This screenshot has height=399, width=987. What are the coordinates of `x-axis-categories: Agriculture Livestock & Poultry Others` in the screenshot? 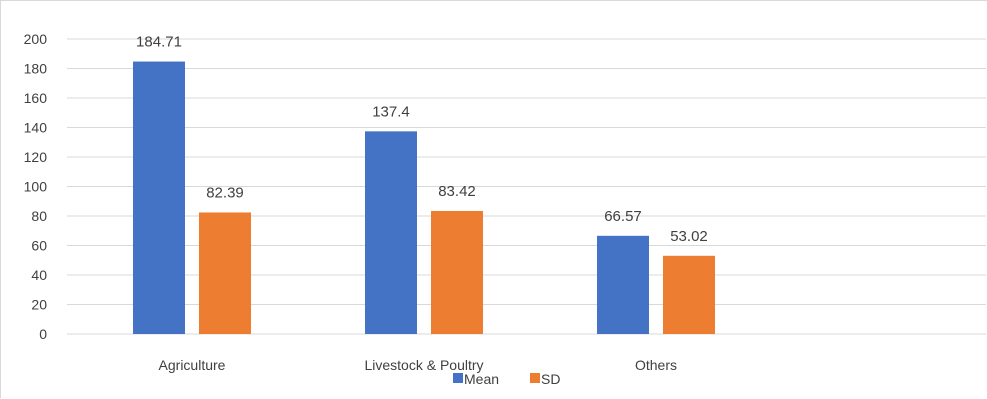 It's located at (418, 365).